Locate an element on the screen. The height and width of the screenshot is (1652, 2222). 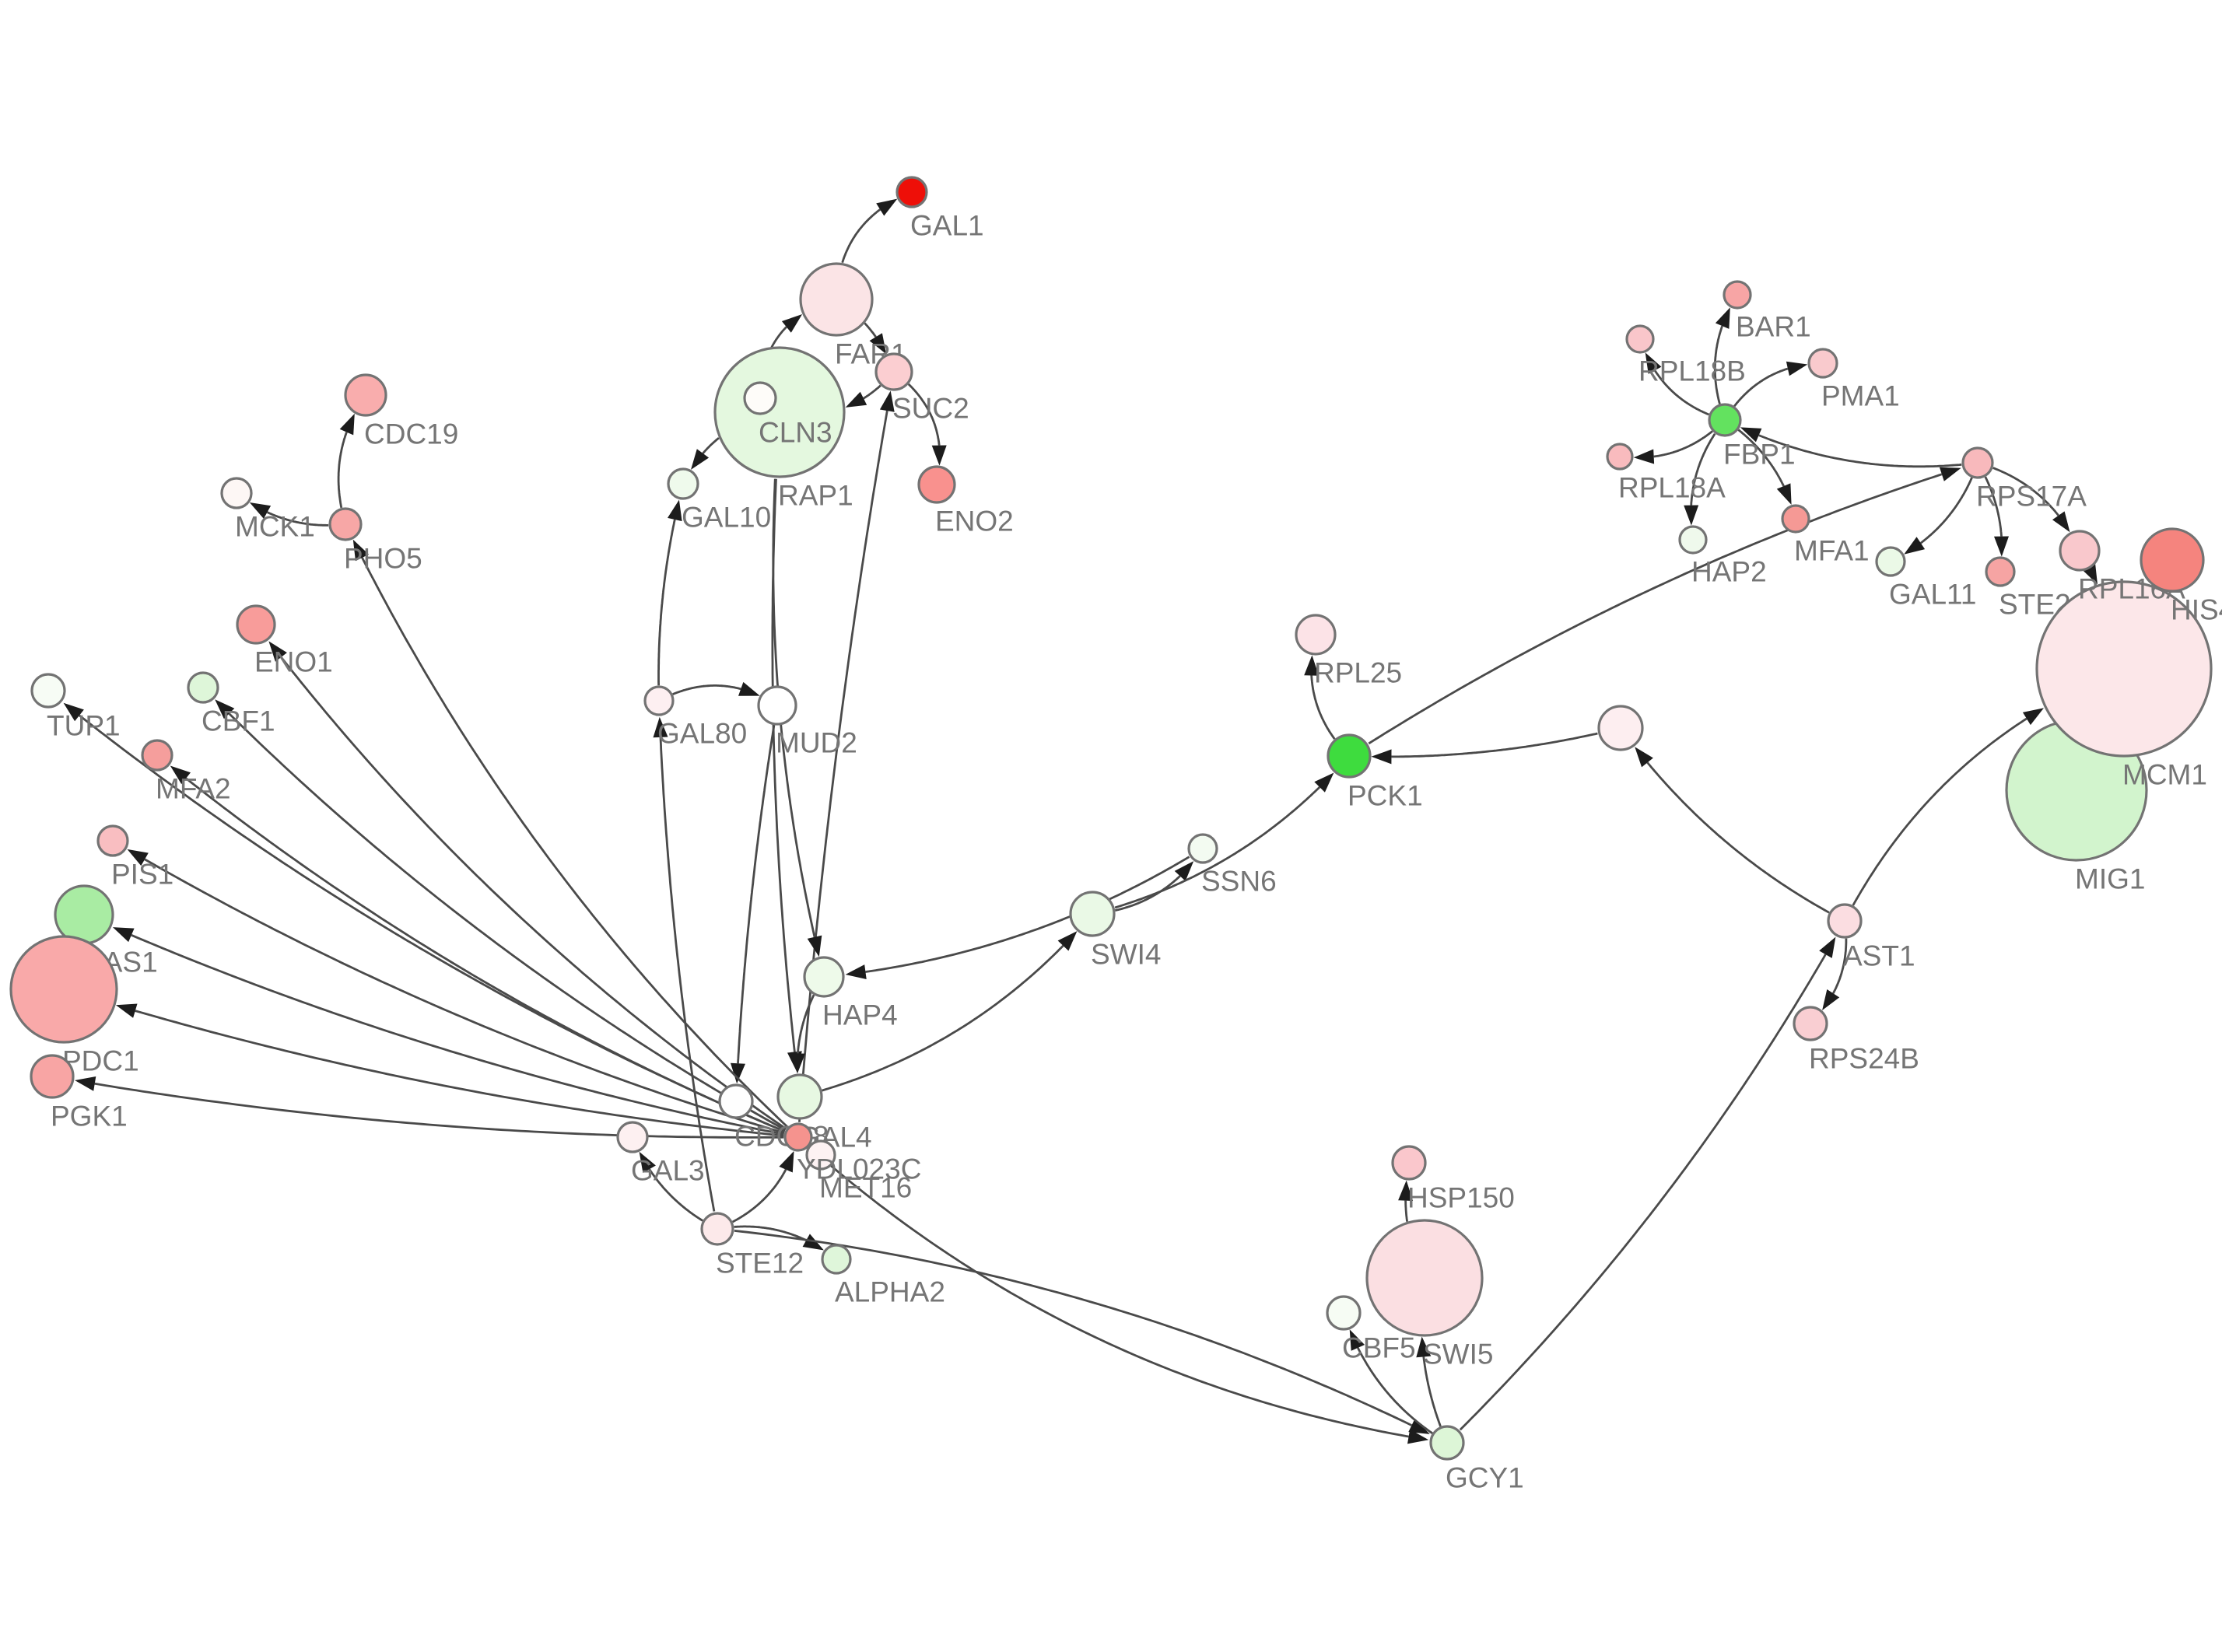
edge-gcy1-ast1 is located at coordinates (1647, 1184).